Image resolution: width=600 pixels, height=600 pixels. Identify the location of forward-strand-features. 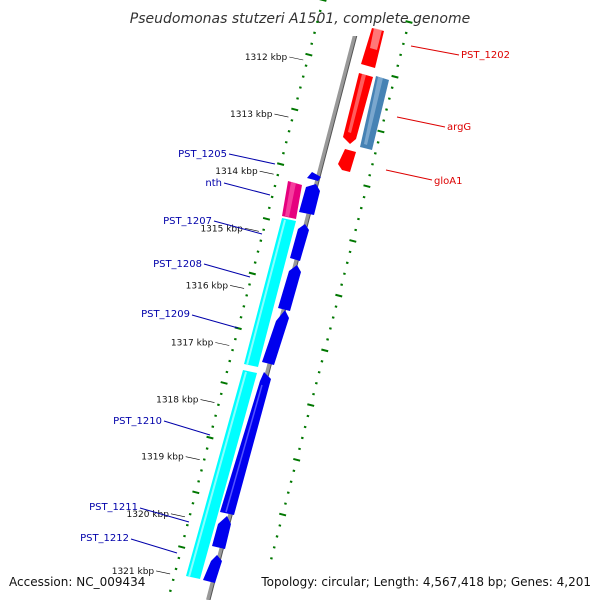
(262, 377).